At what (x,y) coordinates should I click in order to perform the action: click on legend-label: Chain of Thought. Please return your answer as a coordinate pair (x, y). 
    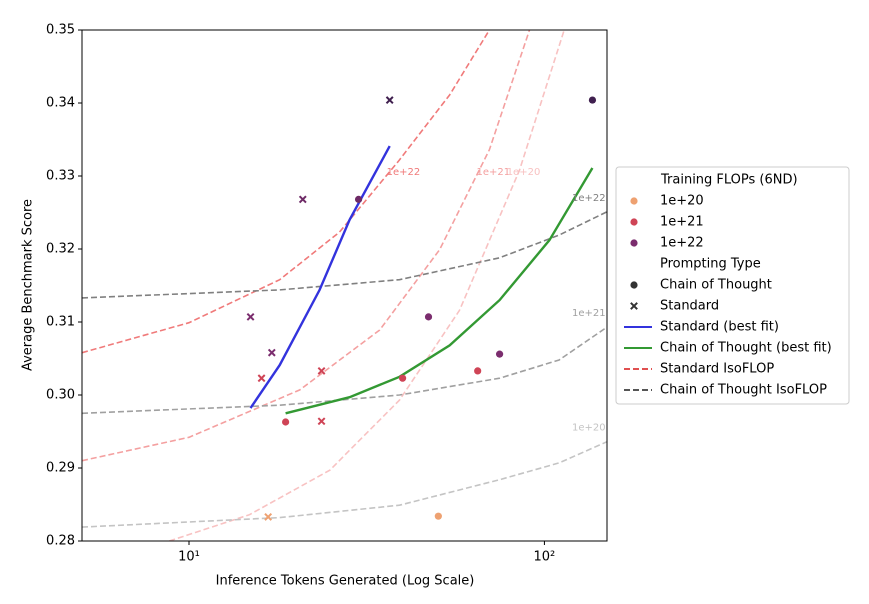
    Looking at the image, I should click on (716, 285).